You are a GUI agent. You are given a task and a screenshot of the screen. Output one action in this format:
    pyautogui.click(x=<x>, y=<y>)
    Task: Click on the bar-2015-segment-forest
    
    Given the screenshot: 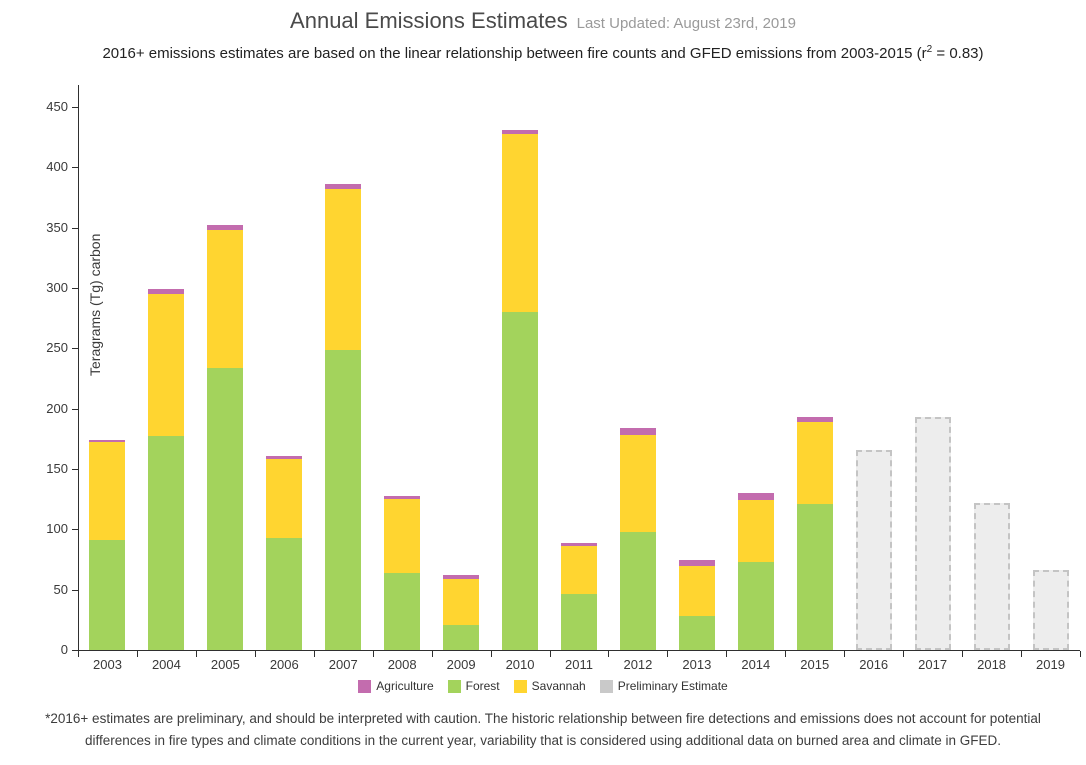 What is the action you would take?
    pyautogui.click(x=814, y=576)
    